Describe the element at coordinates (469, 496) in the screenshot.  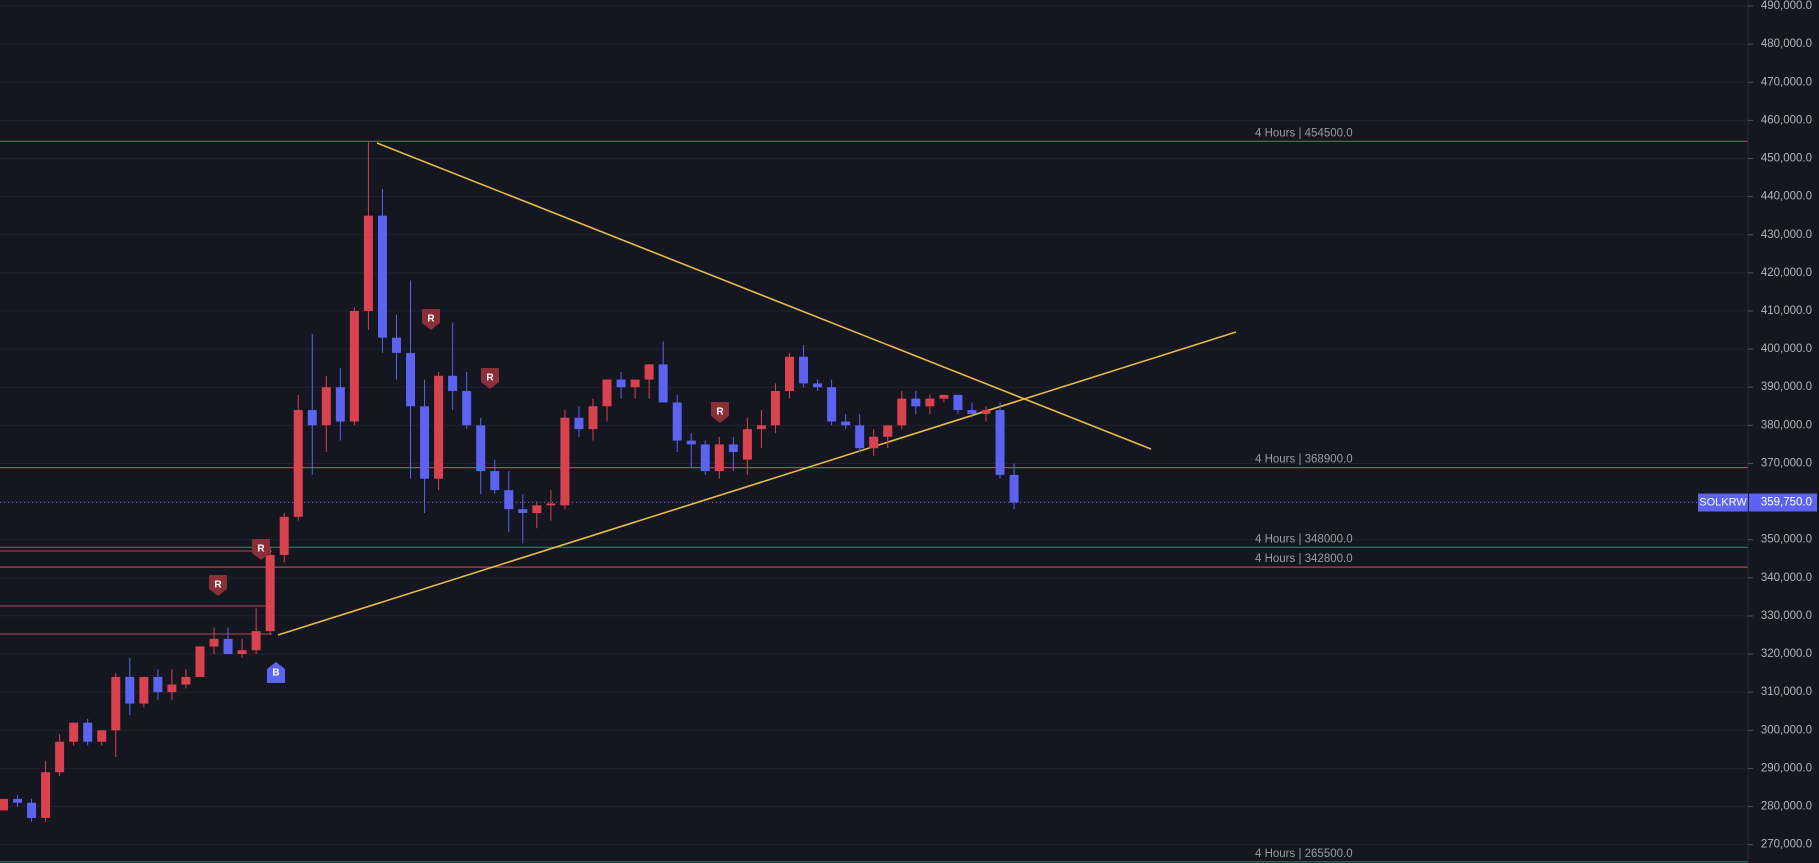
I see `markers: R R R R R B` at that location.